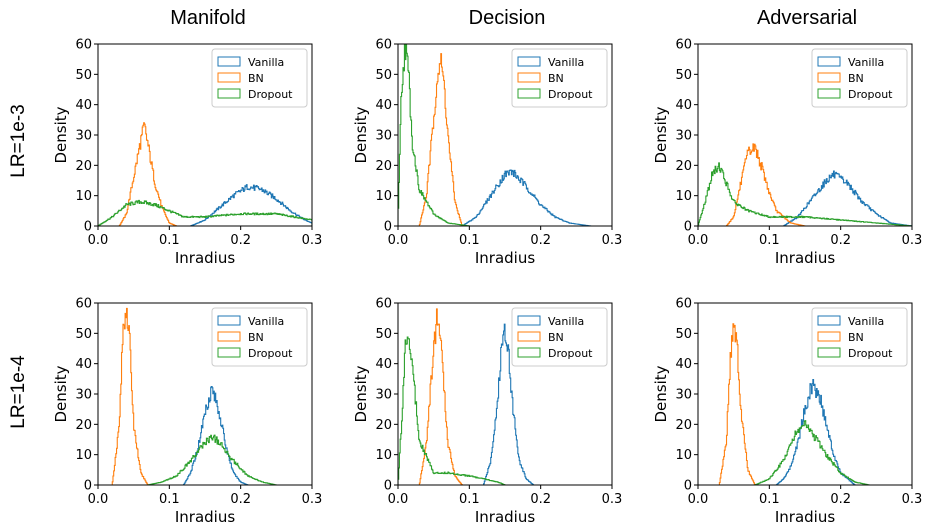 Image resolution: width=926 pixels, height=529 pixels. Describe the element at coordinates (383, 166) in the screenshot. I see `y-tick-label: 20` at that location.